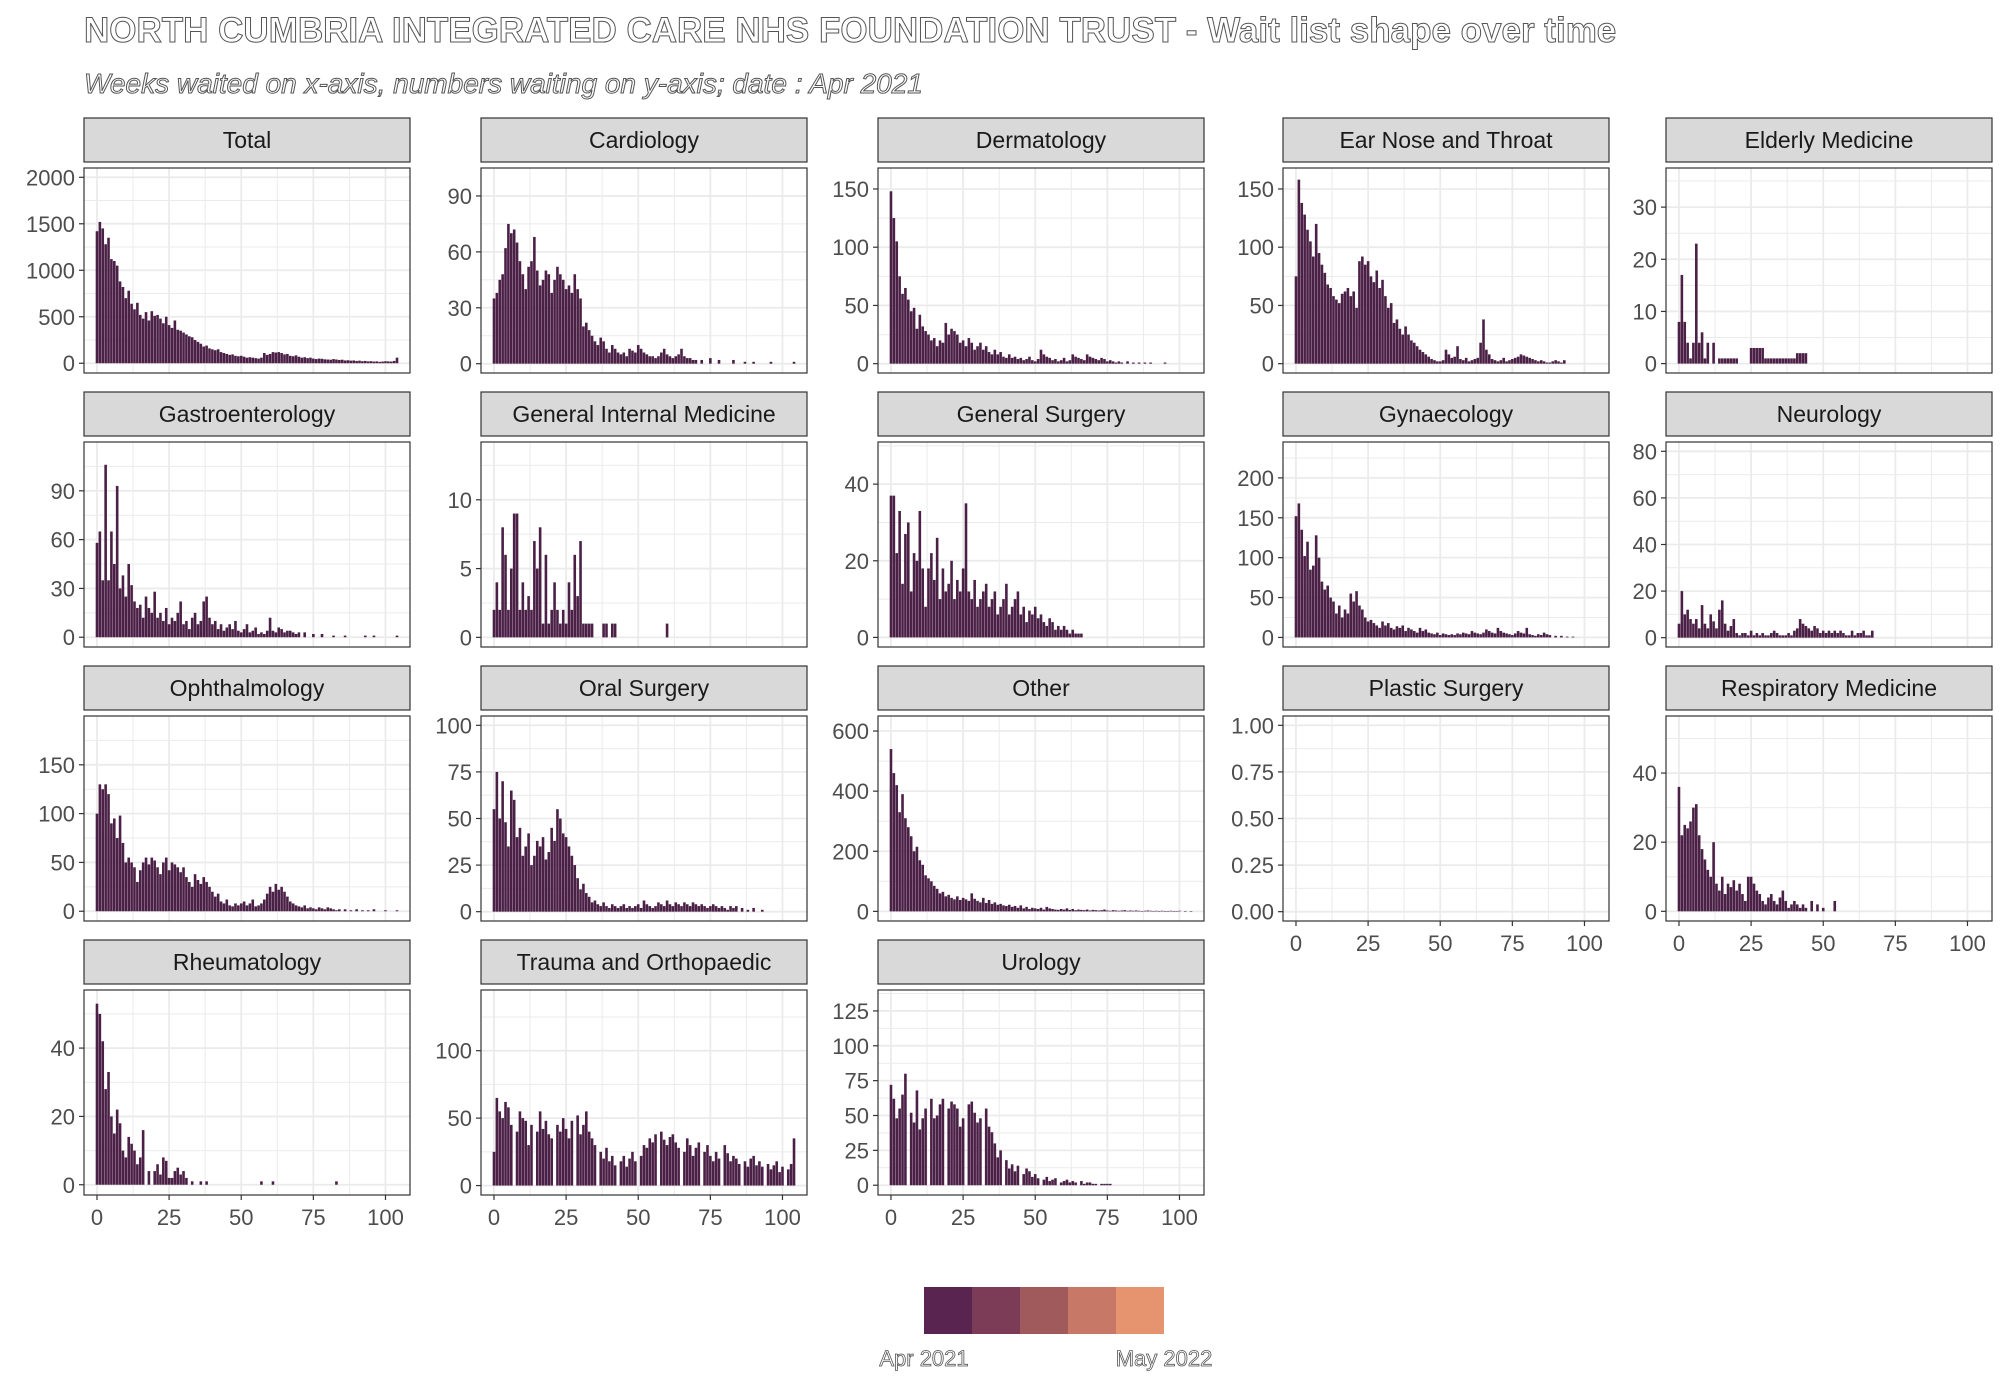 The height and width of the screenshot is (1400, 2000). What do you see at coordinates (1446, 544) in the screenshot?
I see `panel-background` at bounding box center [1446, 544].